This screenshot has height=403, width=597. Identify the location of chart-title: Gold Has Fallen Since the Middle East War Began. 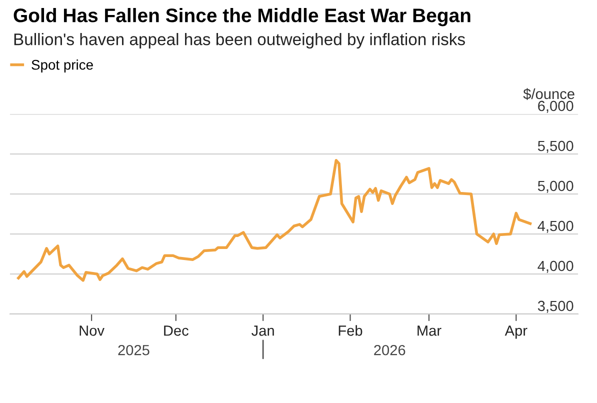
(242, 17).